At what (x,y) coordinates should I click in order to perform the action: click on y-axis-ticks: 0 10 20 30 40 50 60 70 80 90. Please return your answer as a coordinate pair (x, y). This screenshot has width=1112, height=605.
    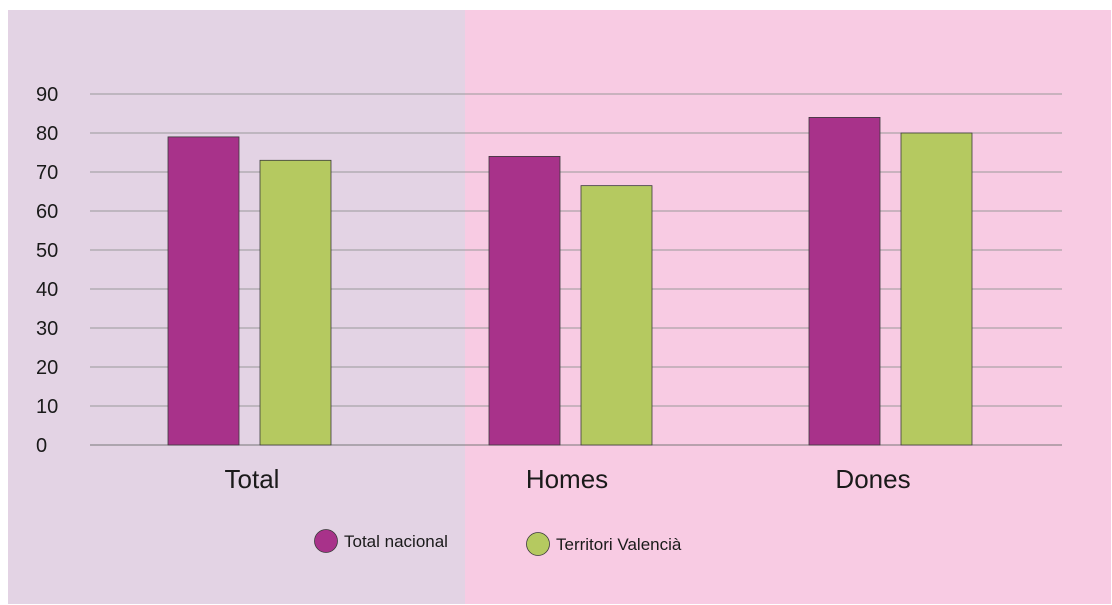
    Looking at the image, I should click on (47, 270).